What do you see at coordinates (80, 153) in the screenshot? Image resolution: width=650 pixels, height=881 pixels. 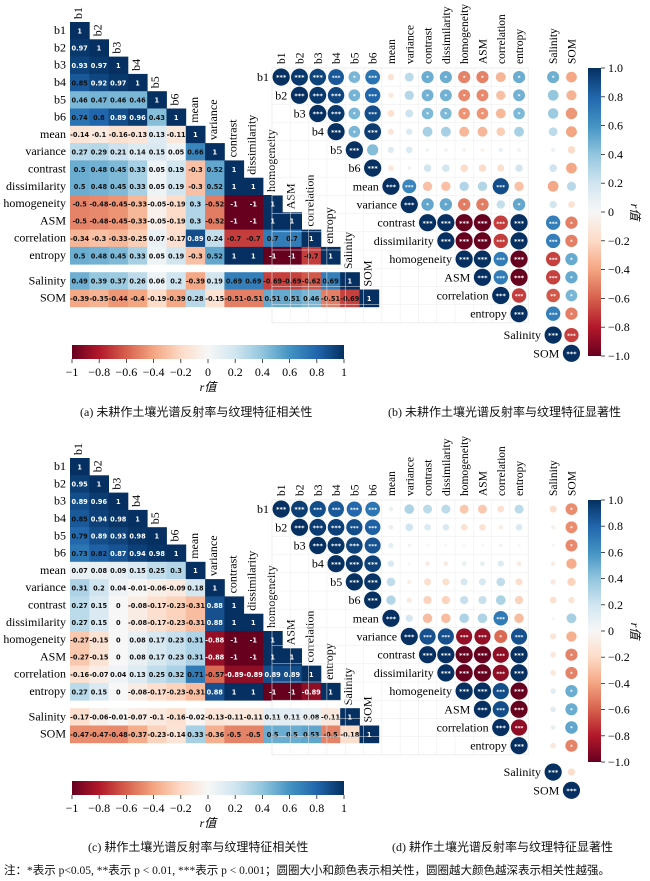 I see `panel-a-cell-value-7-0: 0.27` at bounding box center [80, 153].